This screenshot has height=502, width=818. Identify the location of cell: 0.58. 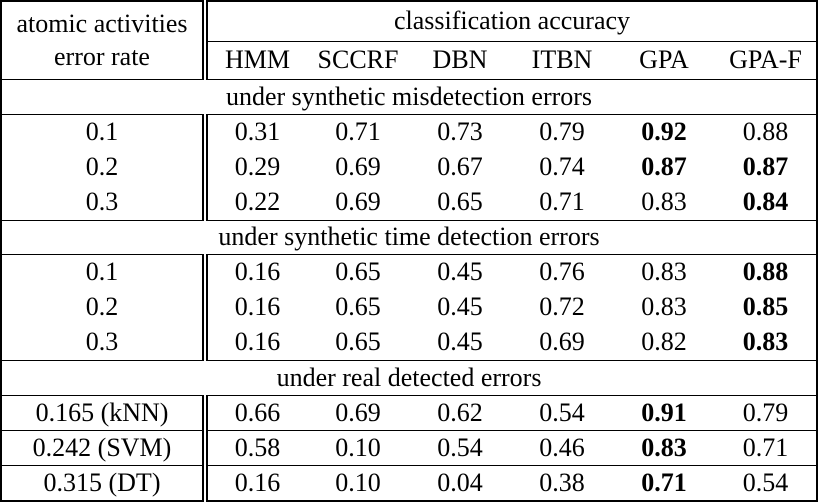
(254, 447).